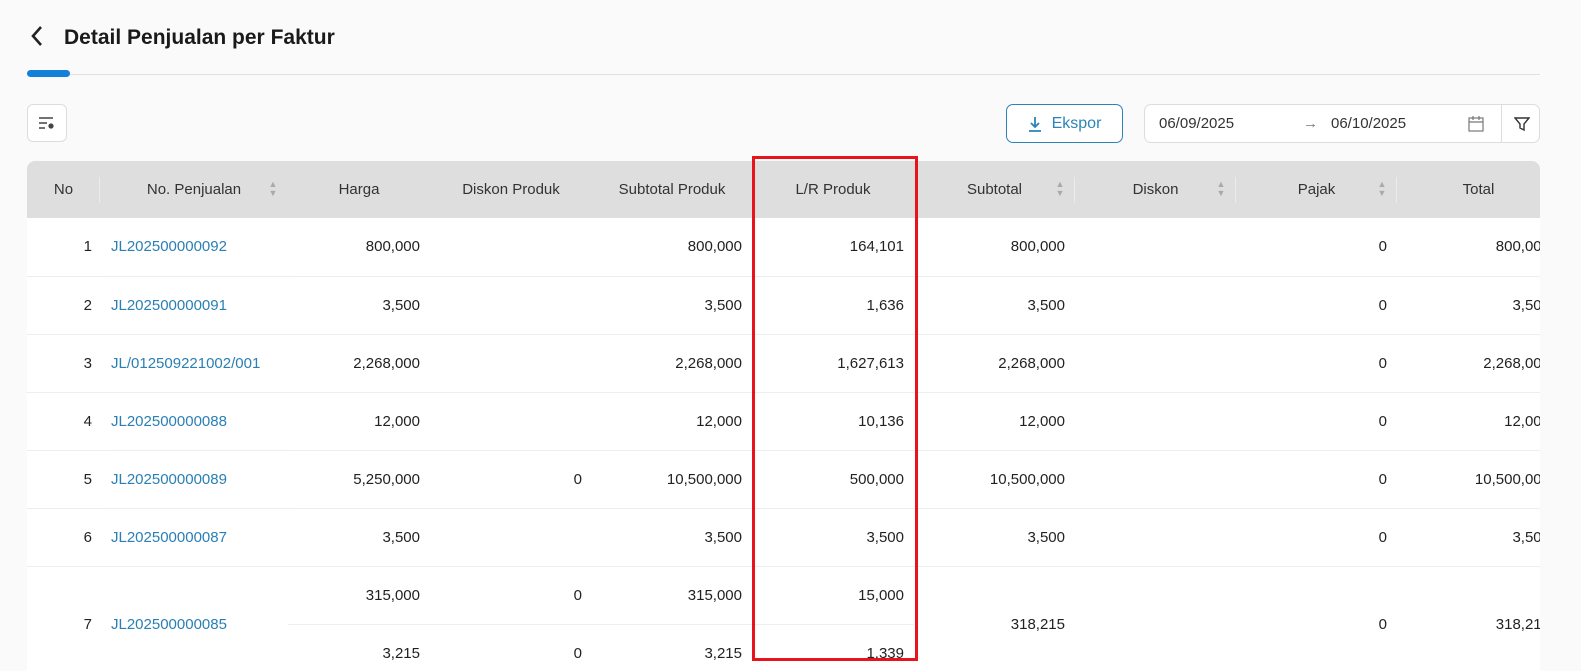 The width and height of the screenshot is (1581, 671). What do you see at coordinates (1476, 123) in the screenshot?
I see `calendar-icon` at bounding box center [1476, 123].